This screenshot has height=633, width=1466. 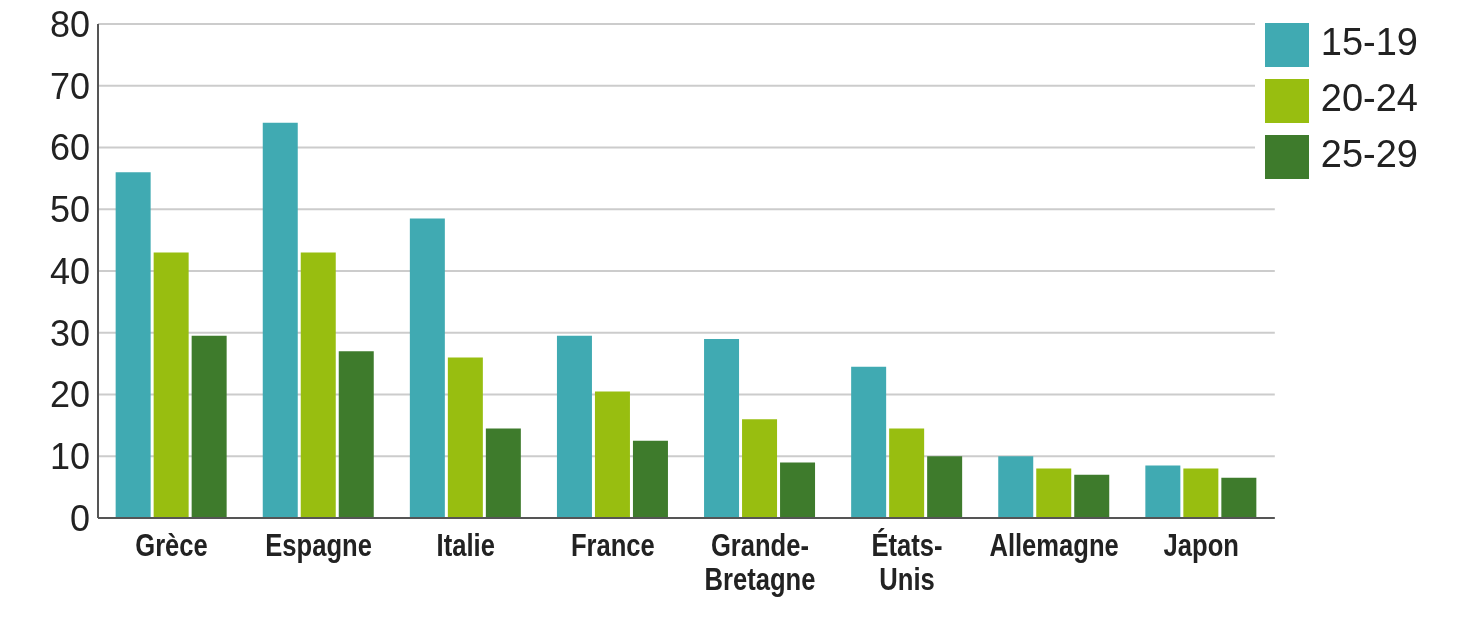 I want to click on x-tick-label: Allemagne, so click(x=1054, y=545).